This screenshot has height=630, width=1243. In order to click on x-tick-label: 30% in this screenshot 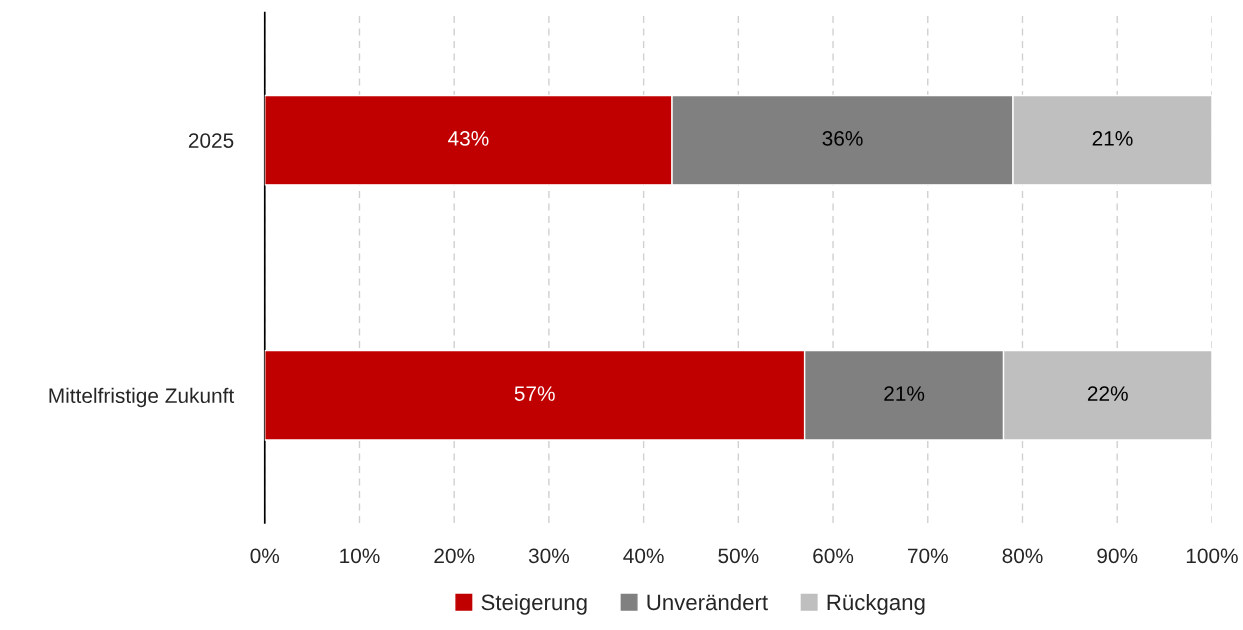, I will do `click(549, 556)`.